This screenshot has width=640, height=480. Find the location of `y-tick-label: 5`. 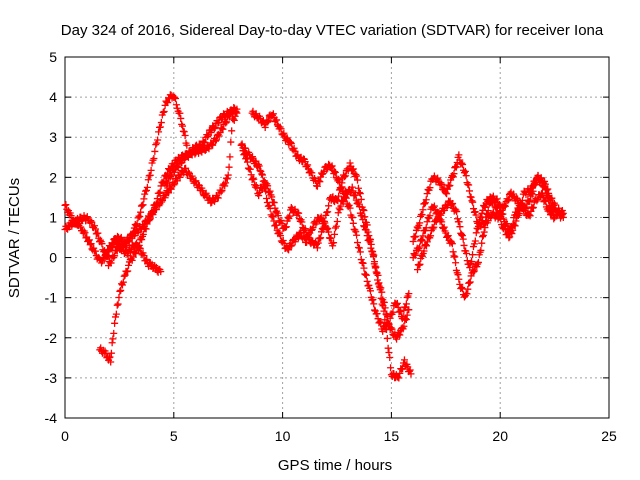

y-tick-label: 5 is located at coordinates (53, 57).